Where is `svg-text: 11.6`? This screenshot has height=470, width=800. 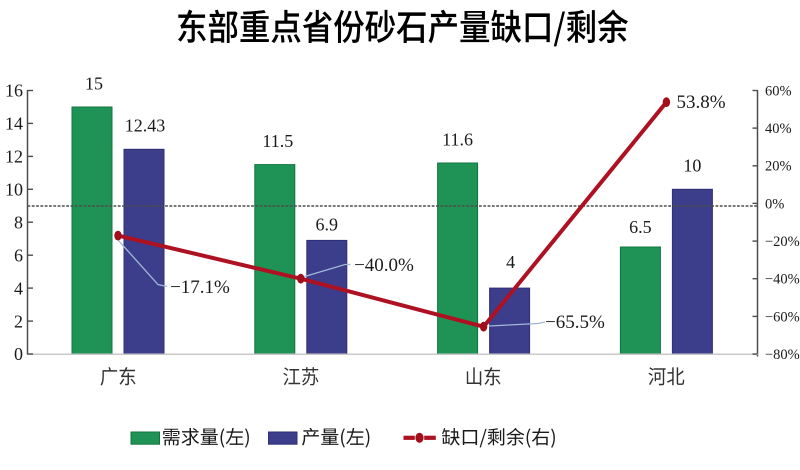
svg-text: 11.6 is located at coordinates (457, 139).